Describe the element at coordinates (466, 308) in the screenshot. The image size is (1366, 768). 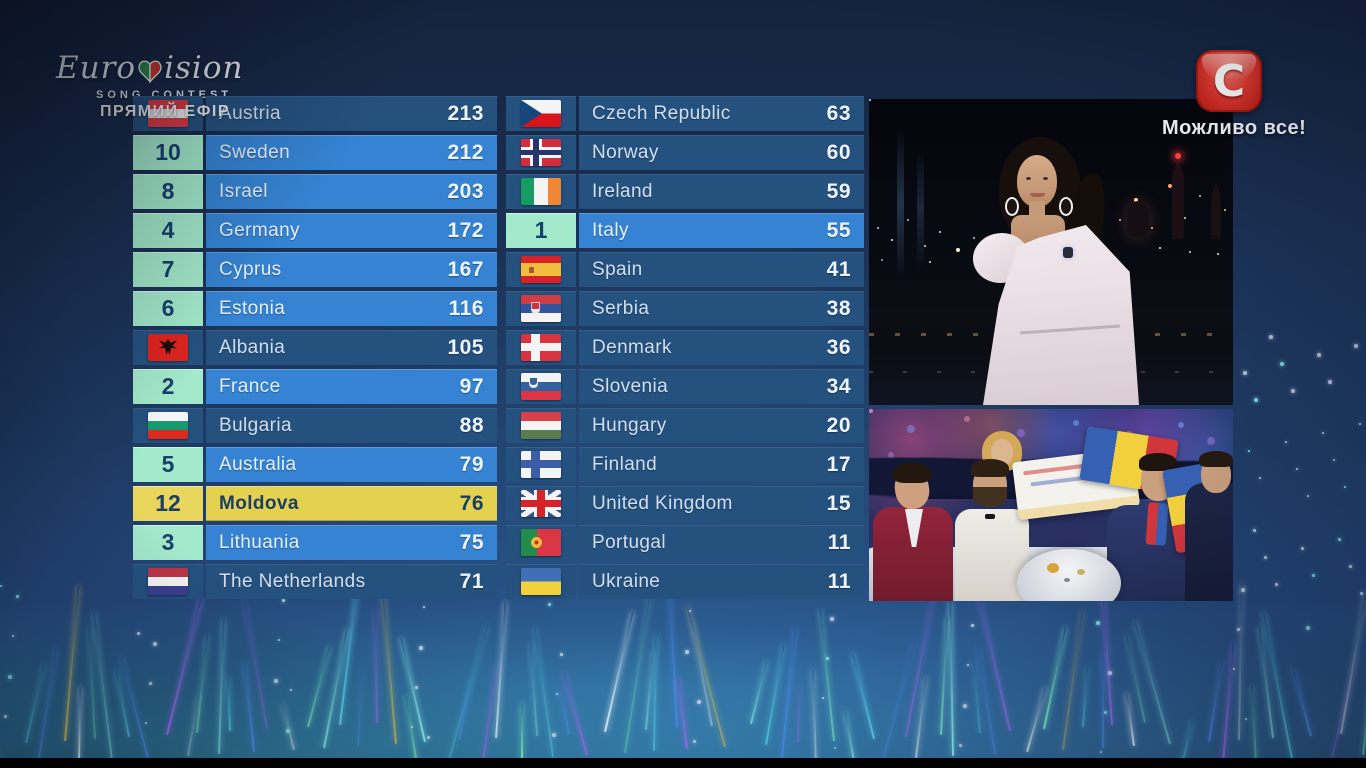
I see `country-score: 116` at that location.